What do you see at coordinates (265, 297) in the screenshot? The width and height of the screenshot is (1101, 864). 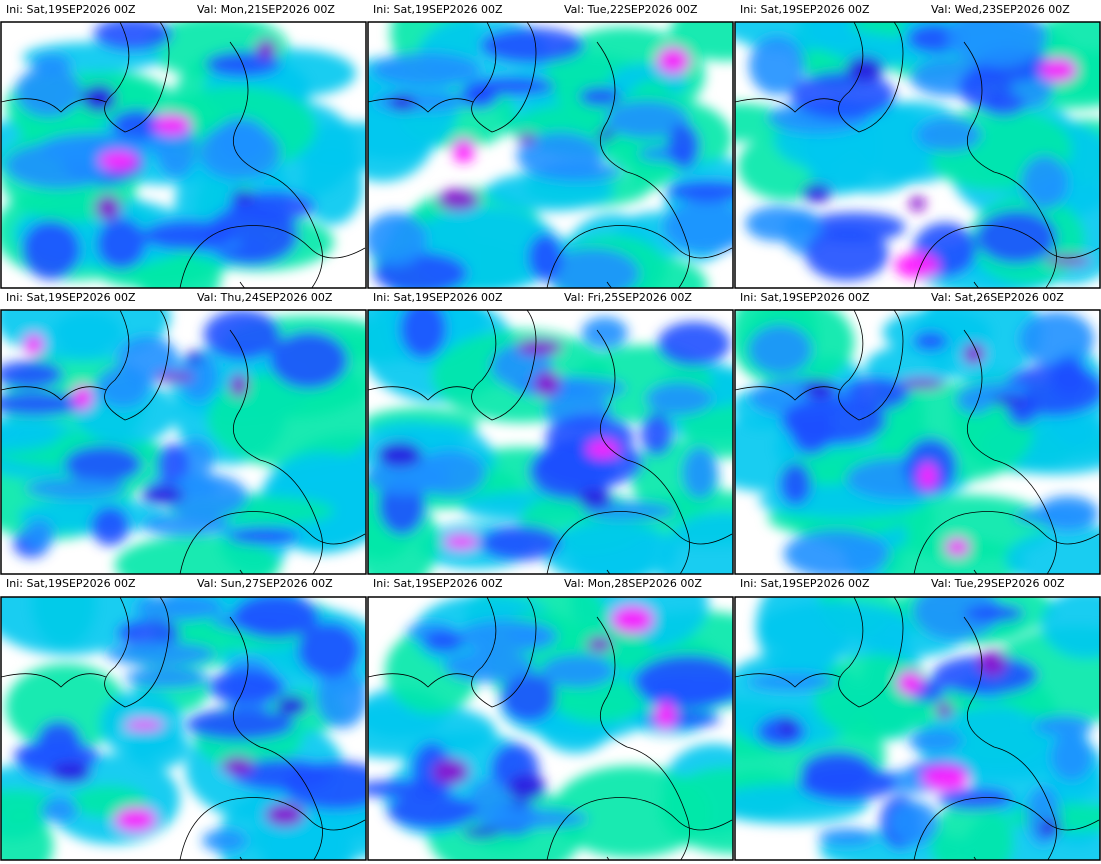 I see `valid-time: Val: Thu,24SEP2026 00Z` at bounding box center [265, 297].